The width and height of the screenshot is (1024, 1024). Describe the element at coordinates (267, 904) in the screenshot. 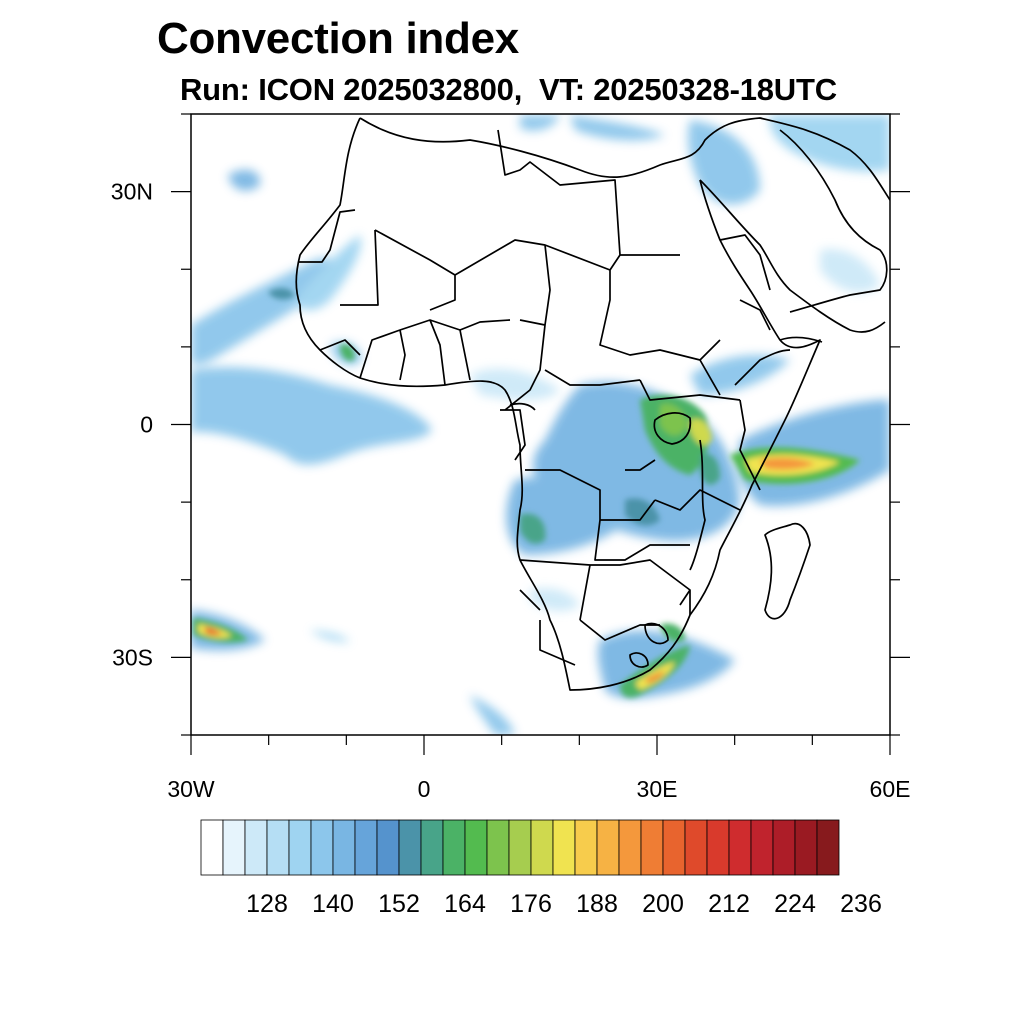

I see `colorbar-label: 128` at that location.